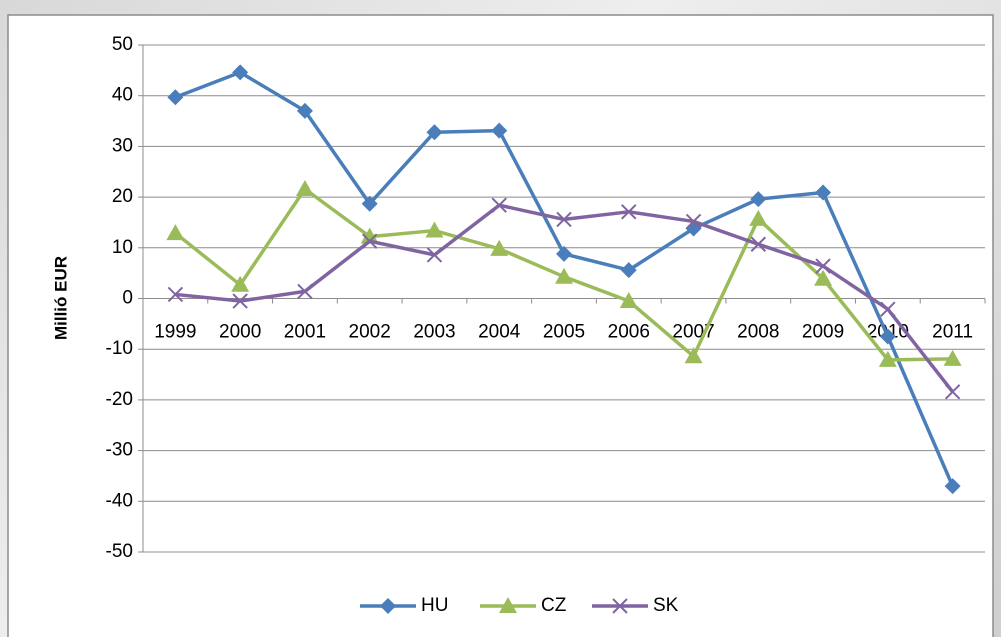 This screenshot has height=637, width=1001. What do you see at coordinates (122, 95) in the screenshot?
I see `y-tick-label: 40` at bounding box center [122, 95].